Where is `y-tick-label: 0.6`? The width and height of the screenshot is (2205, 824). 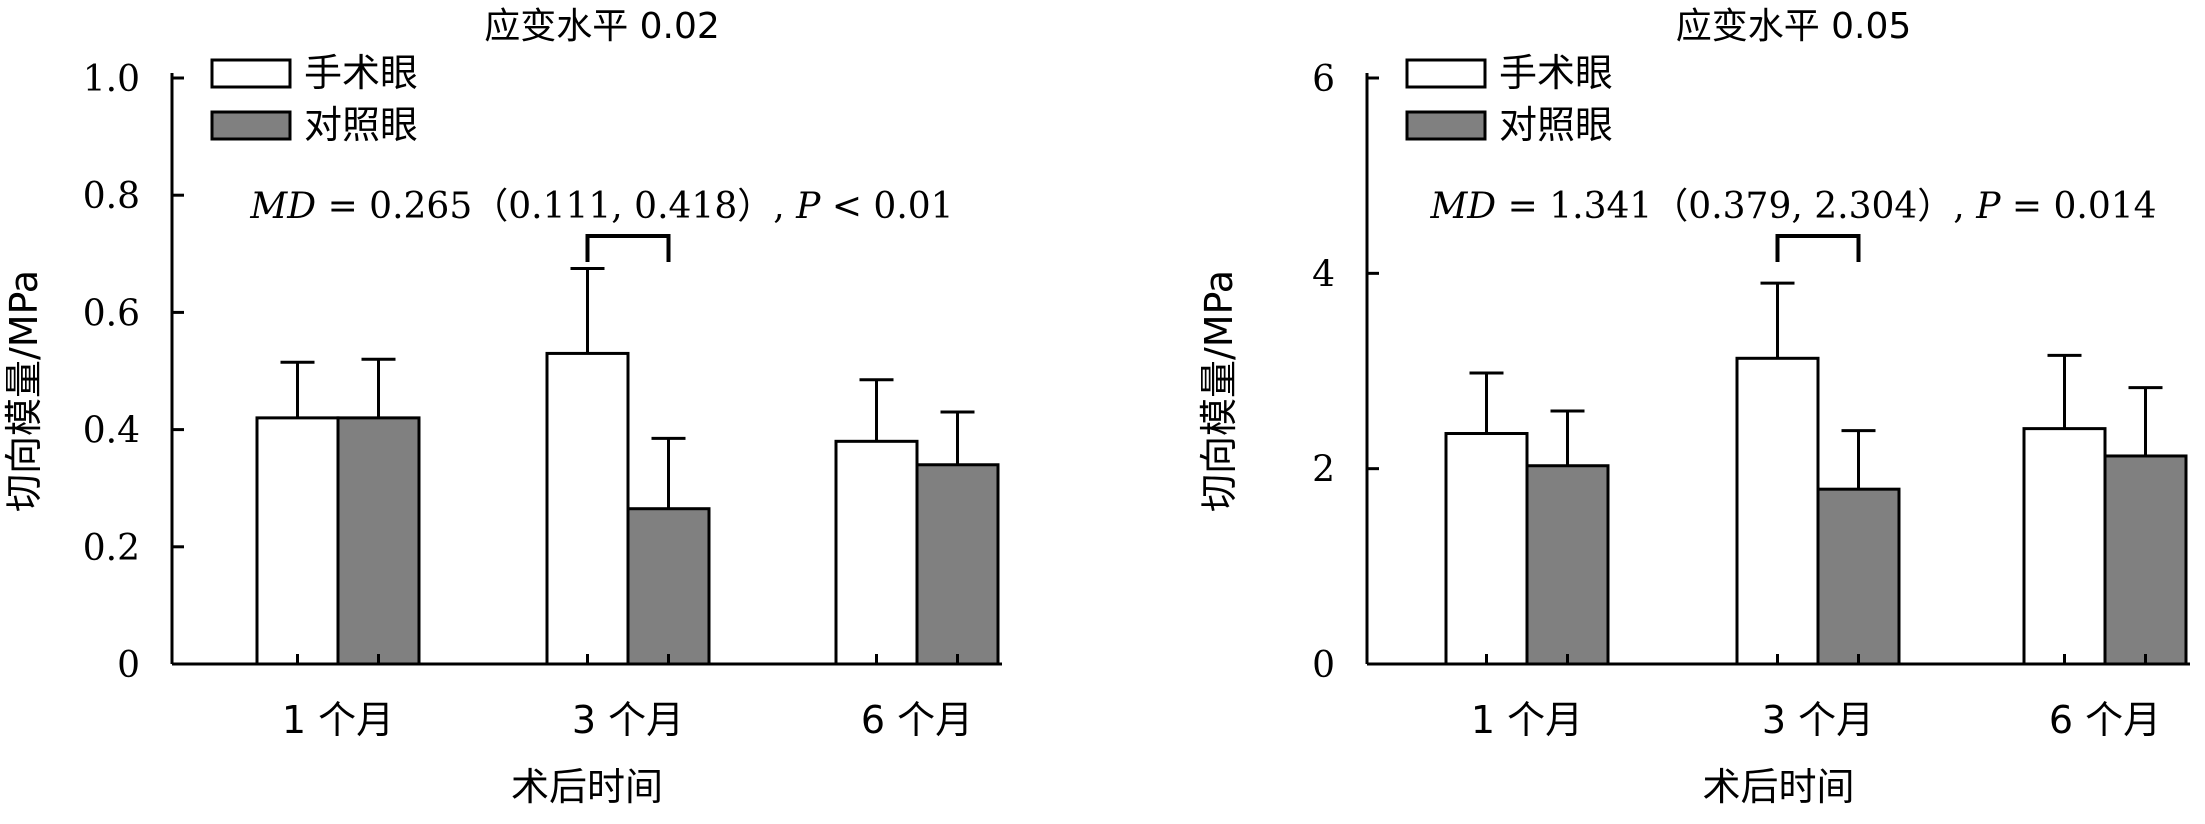
y-tick-label: 0.6 is located at coordinates (111, 313).